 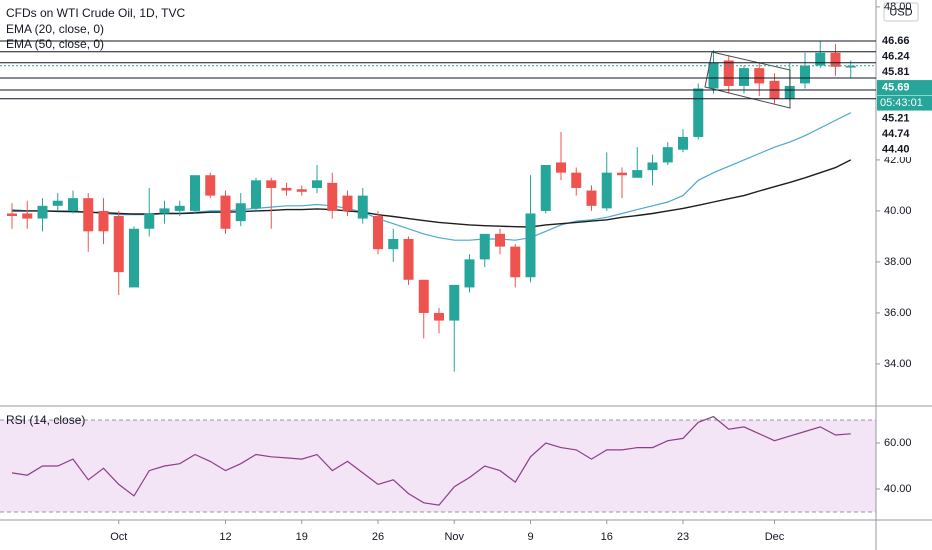 I want to click on x-tick-label: Oct, so click(x=118, y=537).